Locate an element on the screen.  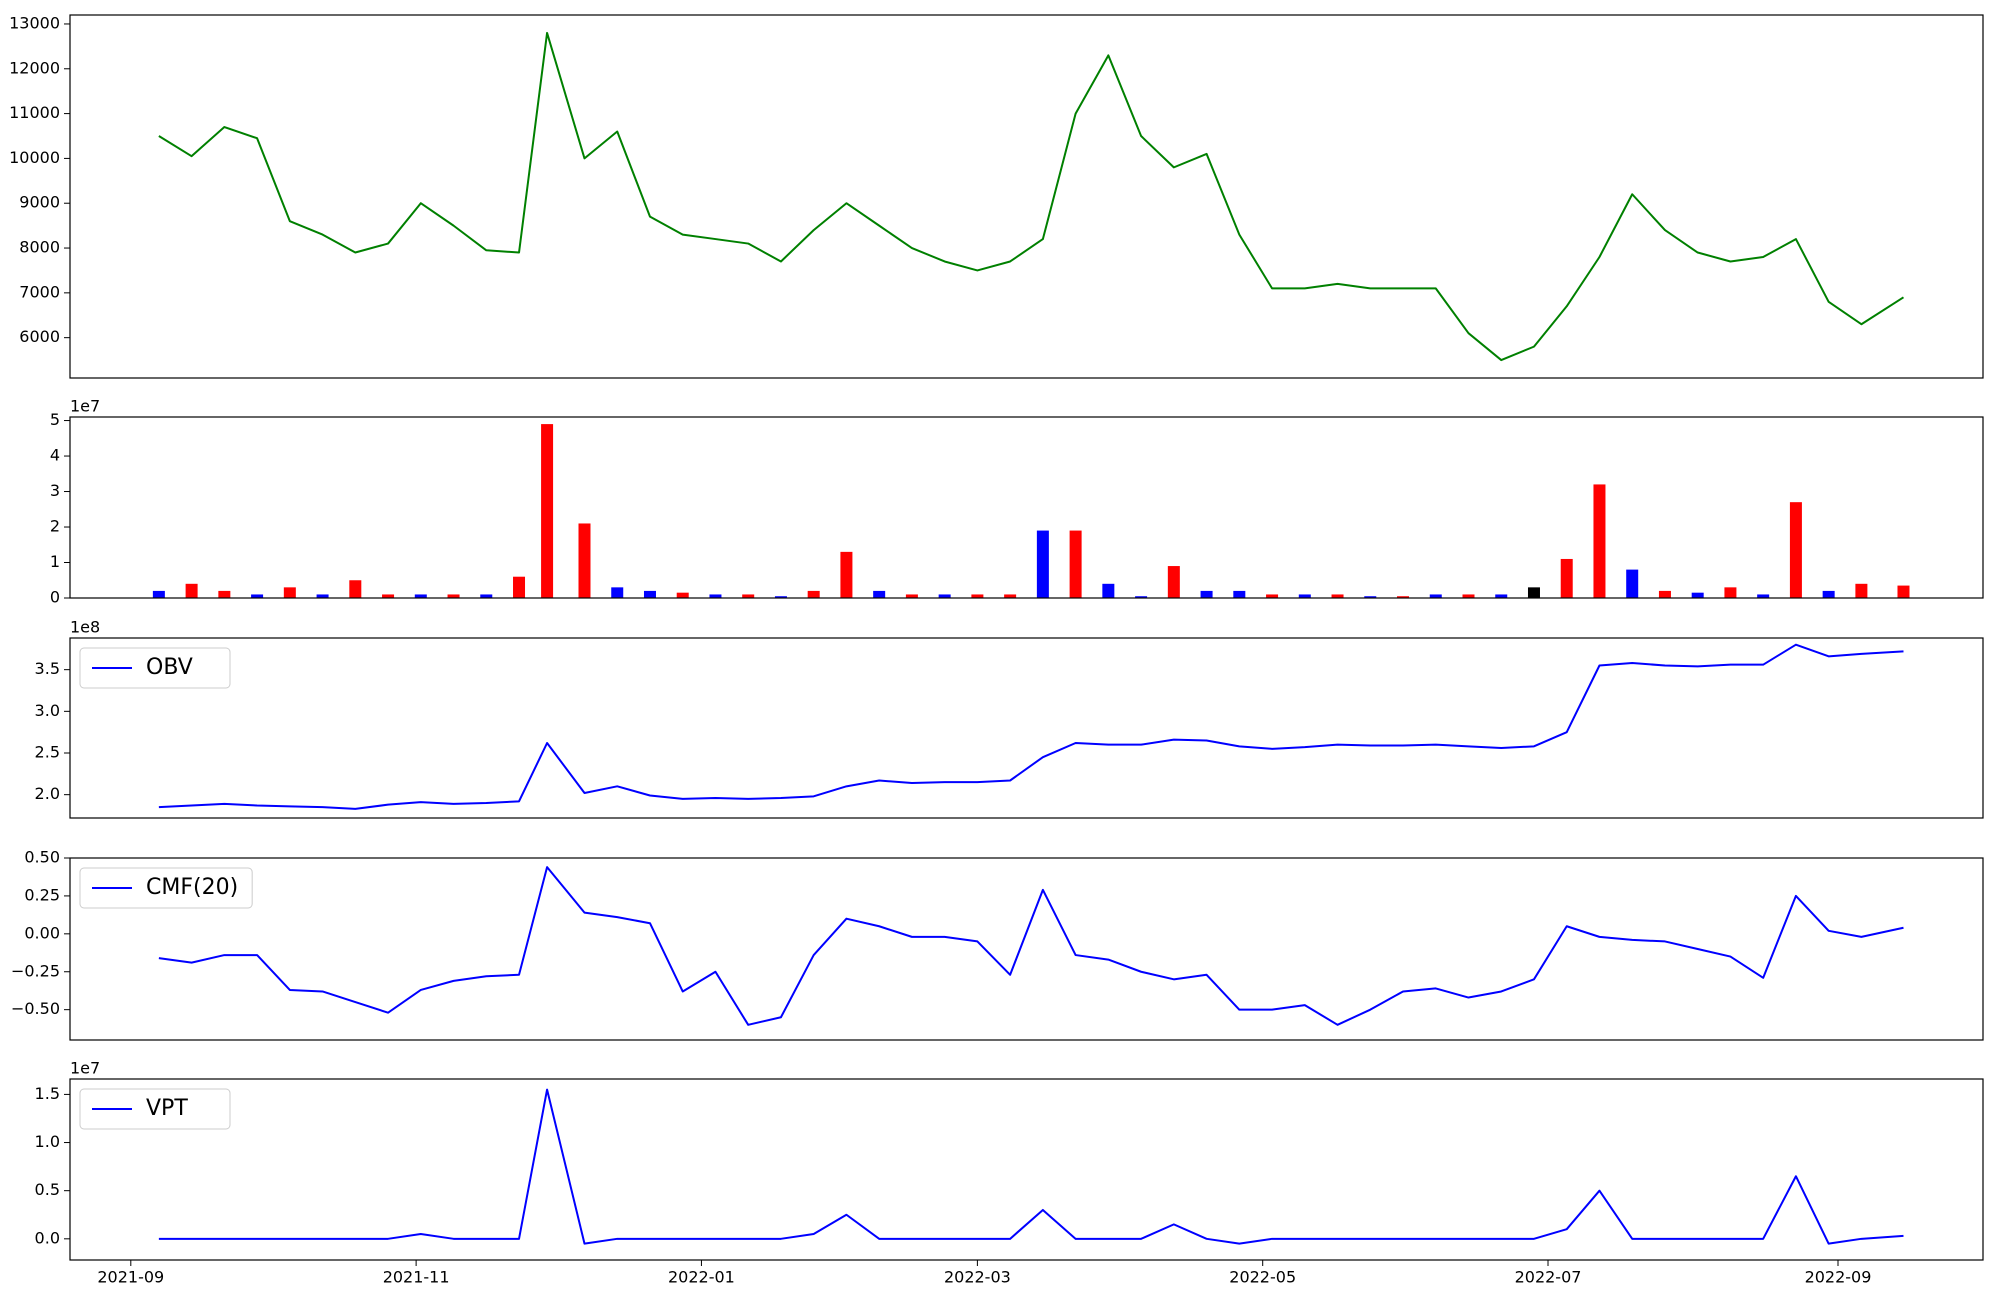
y-tick-label: 8000 is located at coordinates (39, 247).